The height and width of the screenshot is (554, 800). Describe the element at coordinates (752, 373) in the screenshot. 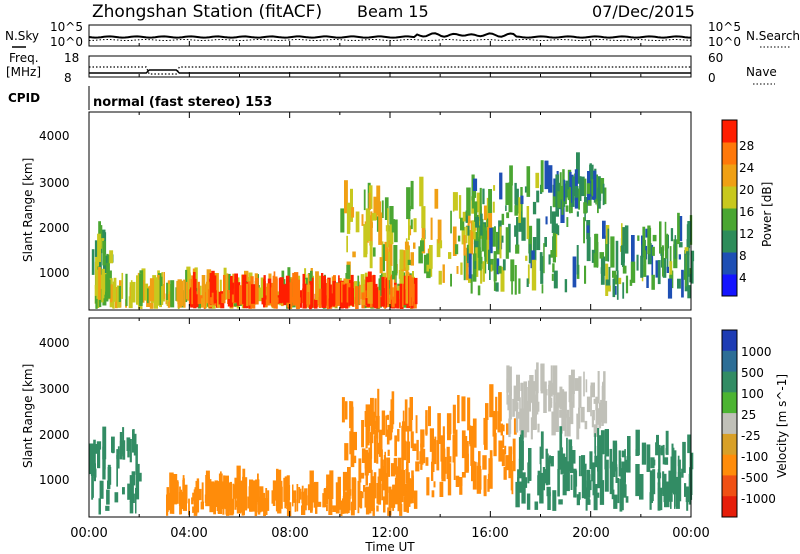

I see `velocity-cbar-tick-500: 500` at that location.